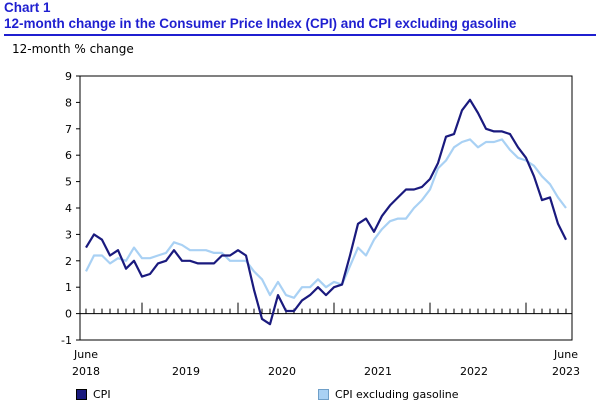 This screenshot has width=600, height=412. I want to click on y-tick-label: -1, so click(66, 340).